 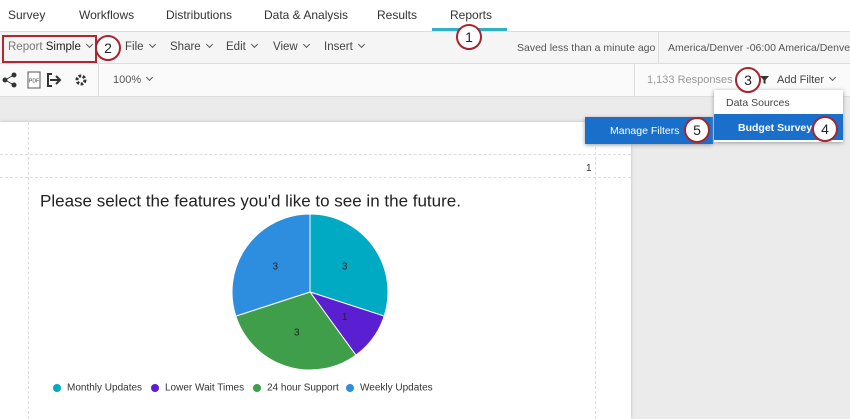 What do you see at coordinates (396, 388) in the screenshot?
I see `legend-label: Weekly Updates` at bounding box center [396, 388].